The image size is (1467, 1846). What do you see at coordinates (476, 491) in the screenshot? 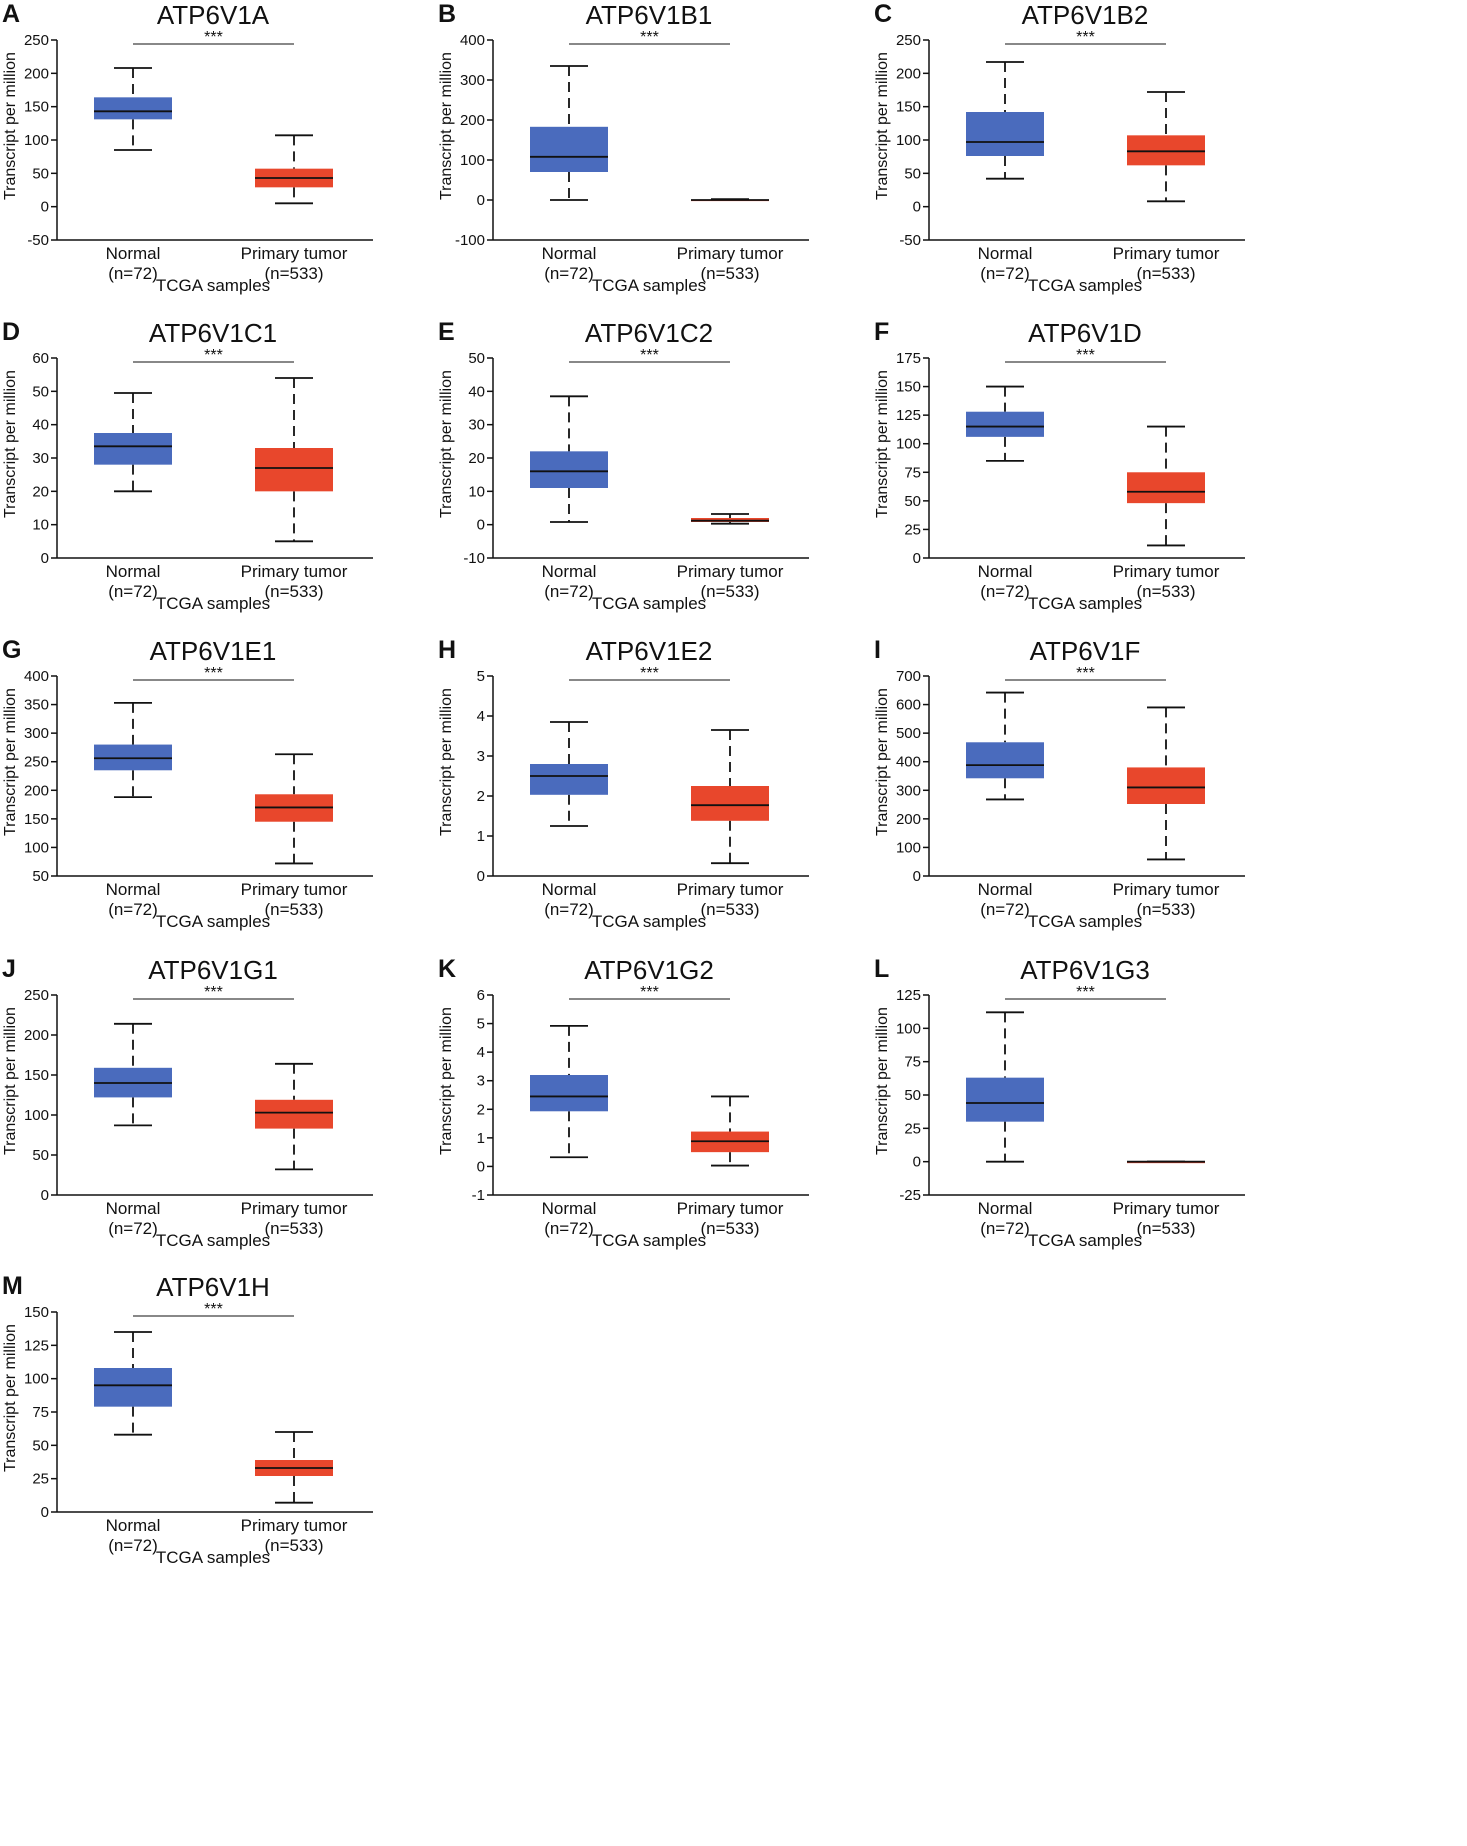
I see `y-tick-label: 10` at bounding box center [476, 491].